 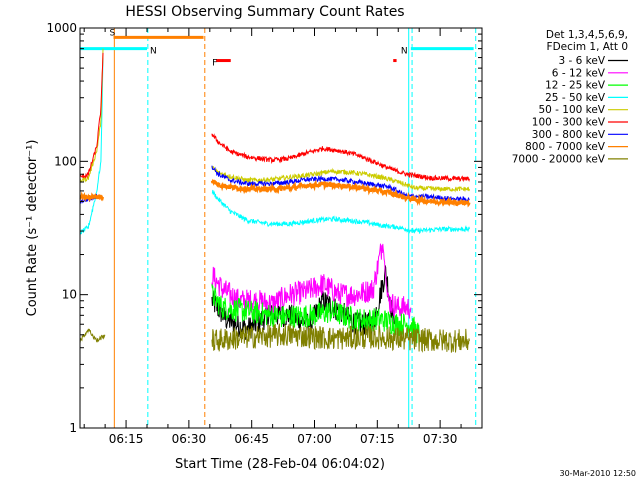 What do you see at coordinates (214, 64) in the screenshot?
I see `flag-label-3: F` at bounding box center [214, 64].